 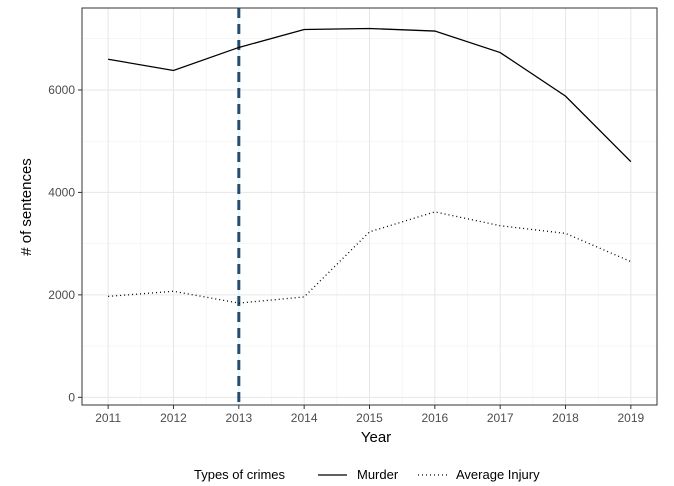 What do you see at coordinates (61, 295) in the screenshot?
I see `y-tick-label: 2000` at bounding box center [61, 295].